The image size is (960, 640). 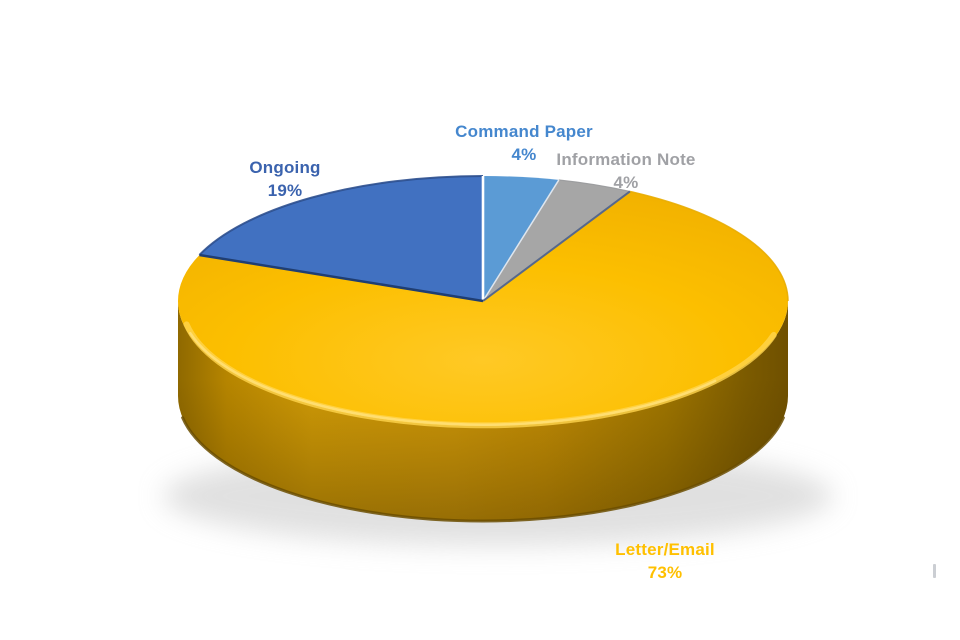 What do you see at coordinates (284, 179) in the screenshot?
I see `slice-label-ongoing: Ongoing 19%` at bounding box center [284, 179].